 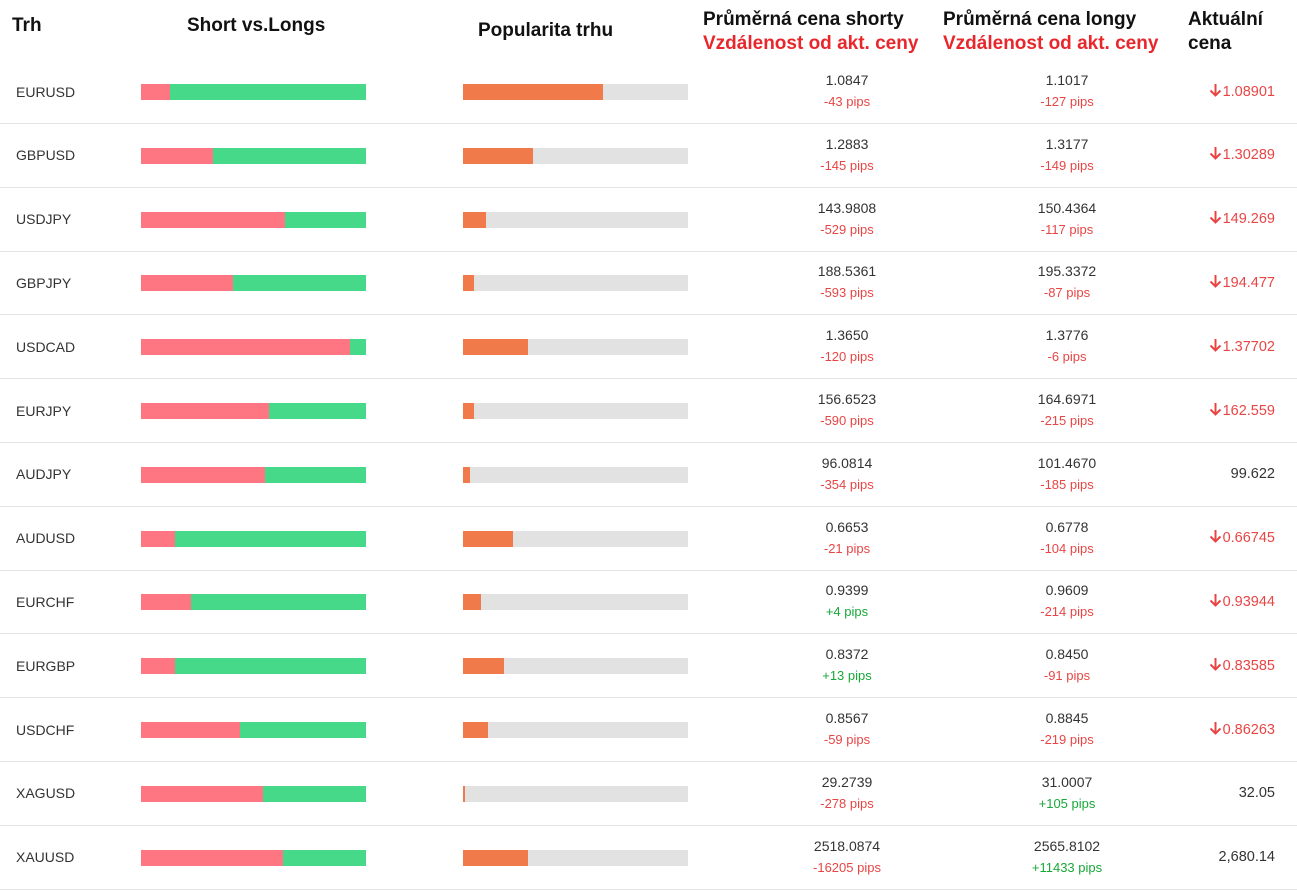 What do you see at coordinates (847, 410) in the screenshot?
I see `avg-short-cell: 156.6523 -590 pips` at bounding box center [847, 410].